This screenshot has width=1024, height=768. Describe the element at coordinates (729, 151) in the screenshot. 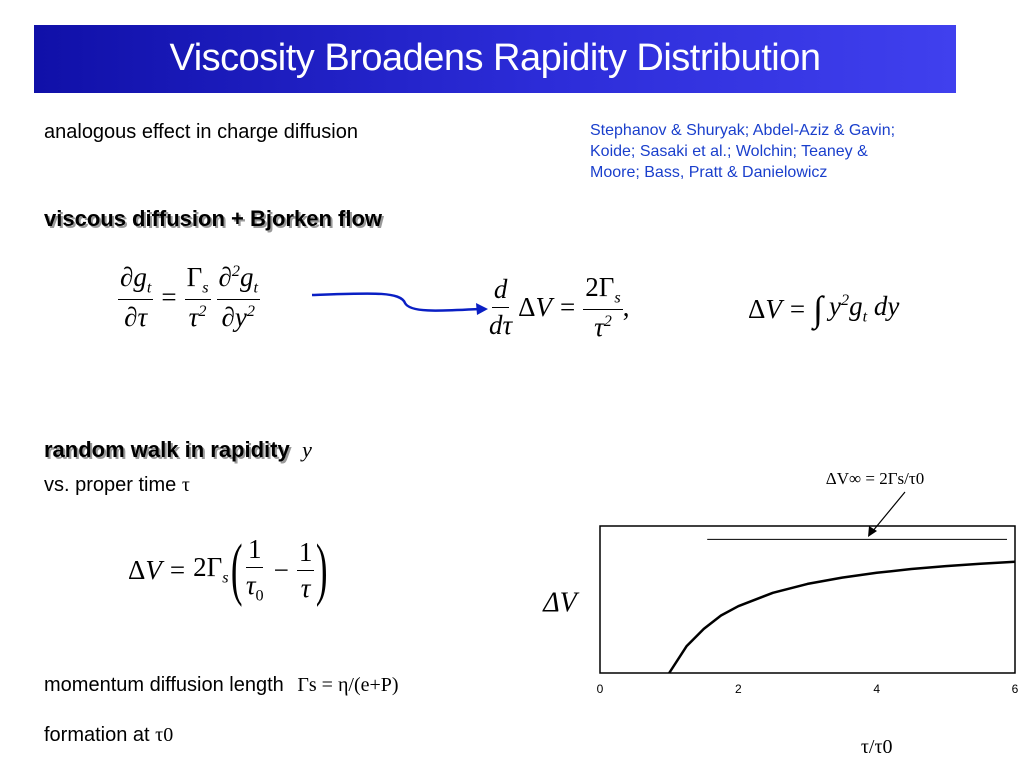

I see `reference-line-2: Koide; Sasaki et al.; Wolchin; Teaney &` at that location.